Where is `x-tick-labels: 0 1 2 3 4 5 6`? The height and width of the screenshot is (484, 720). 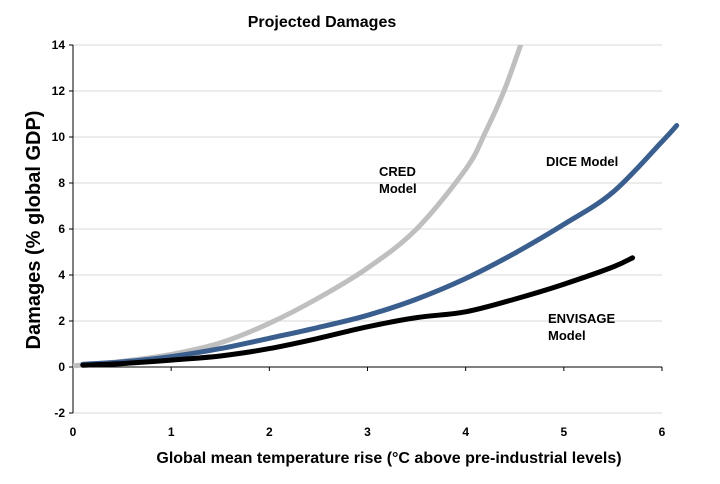 x-tick-labels: 0 1 2 3 4 5 6 is located at coordinates (368, 432).